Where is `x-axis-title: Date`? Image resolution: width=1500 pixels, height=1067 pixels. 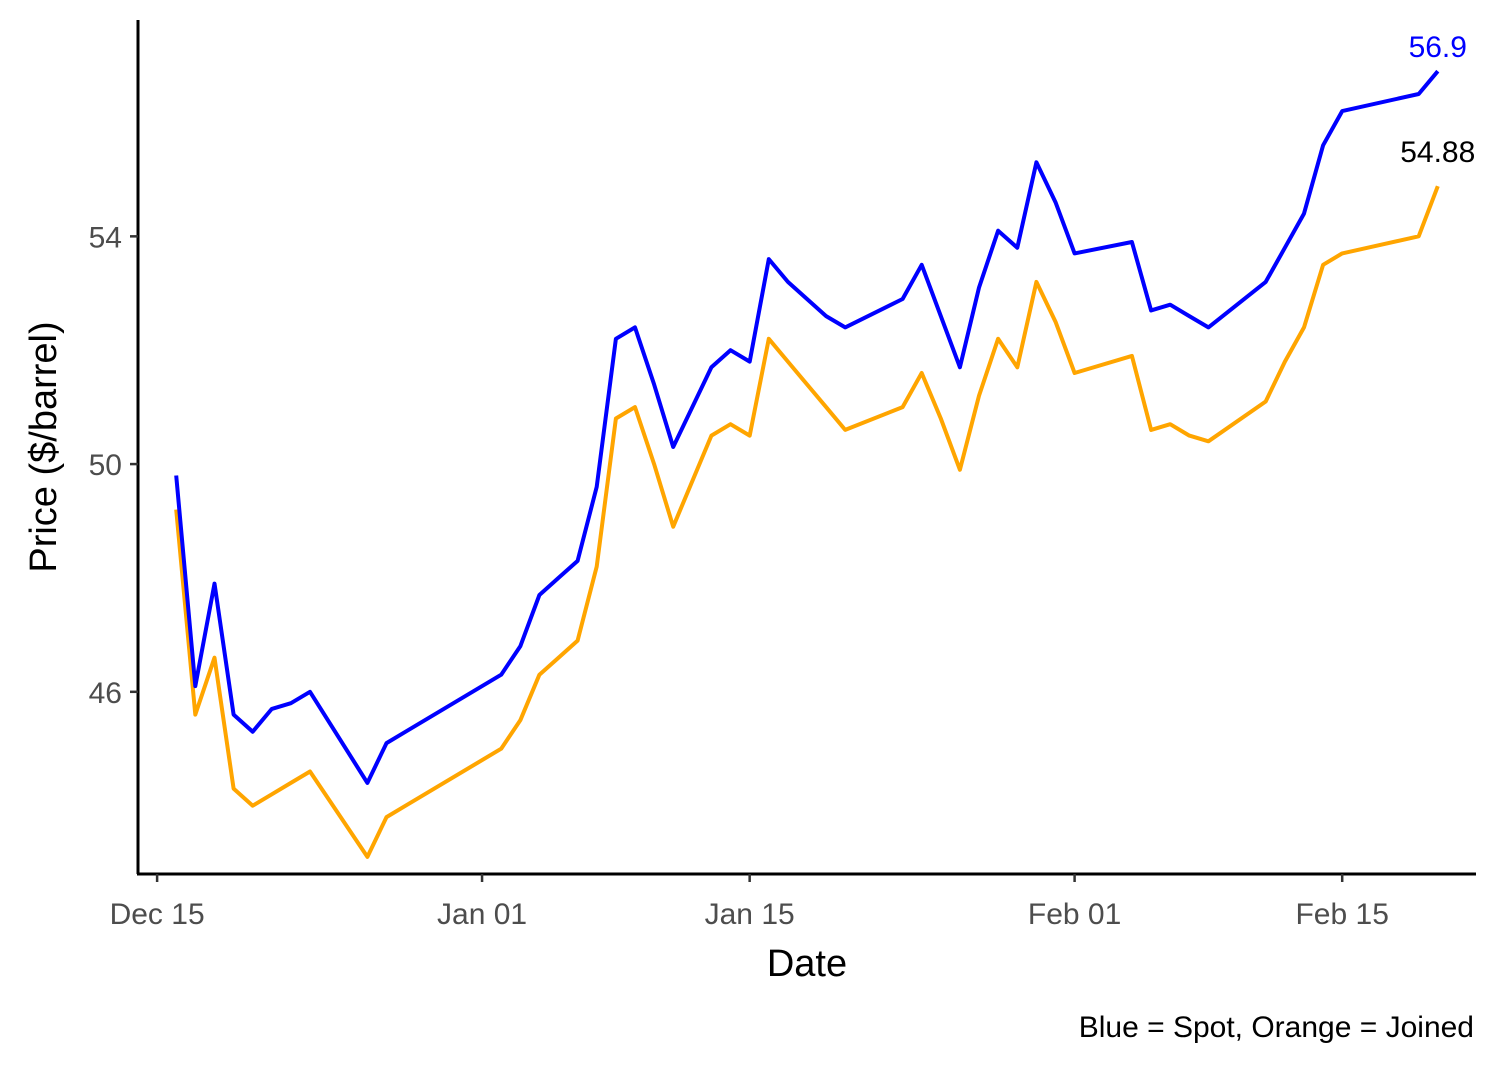
x-axis-title: Date is located at coordinates (807, 964).